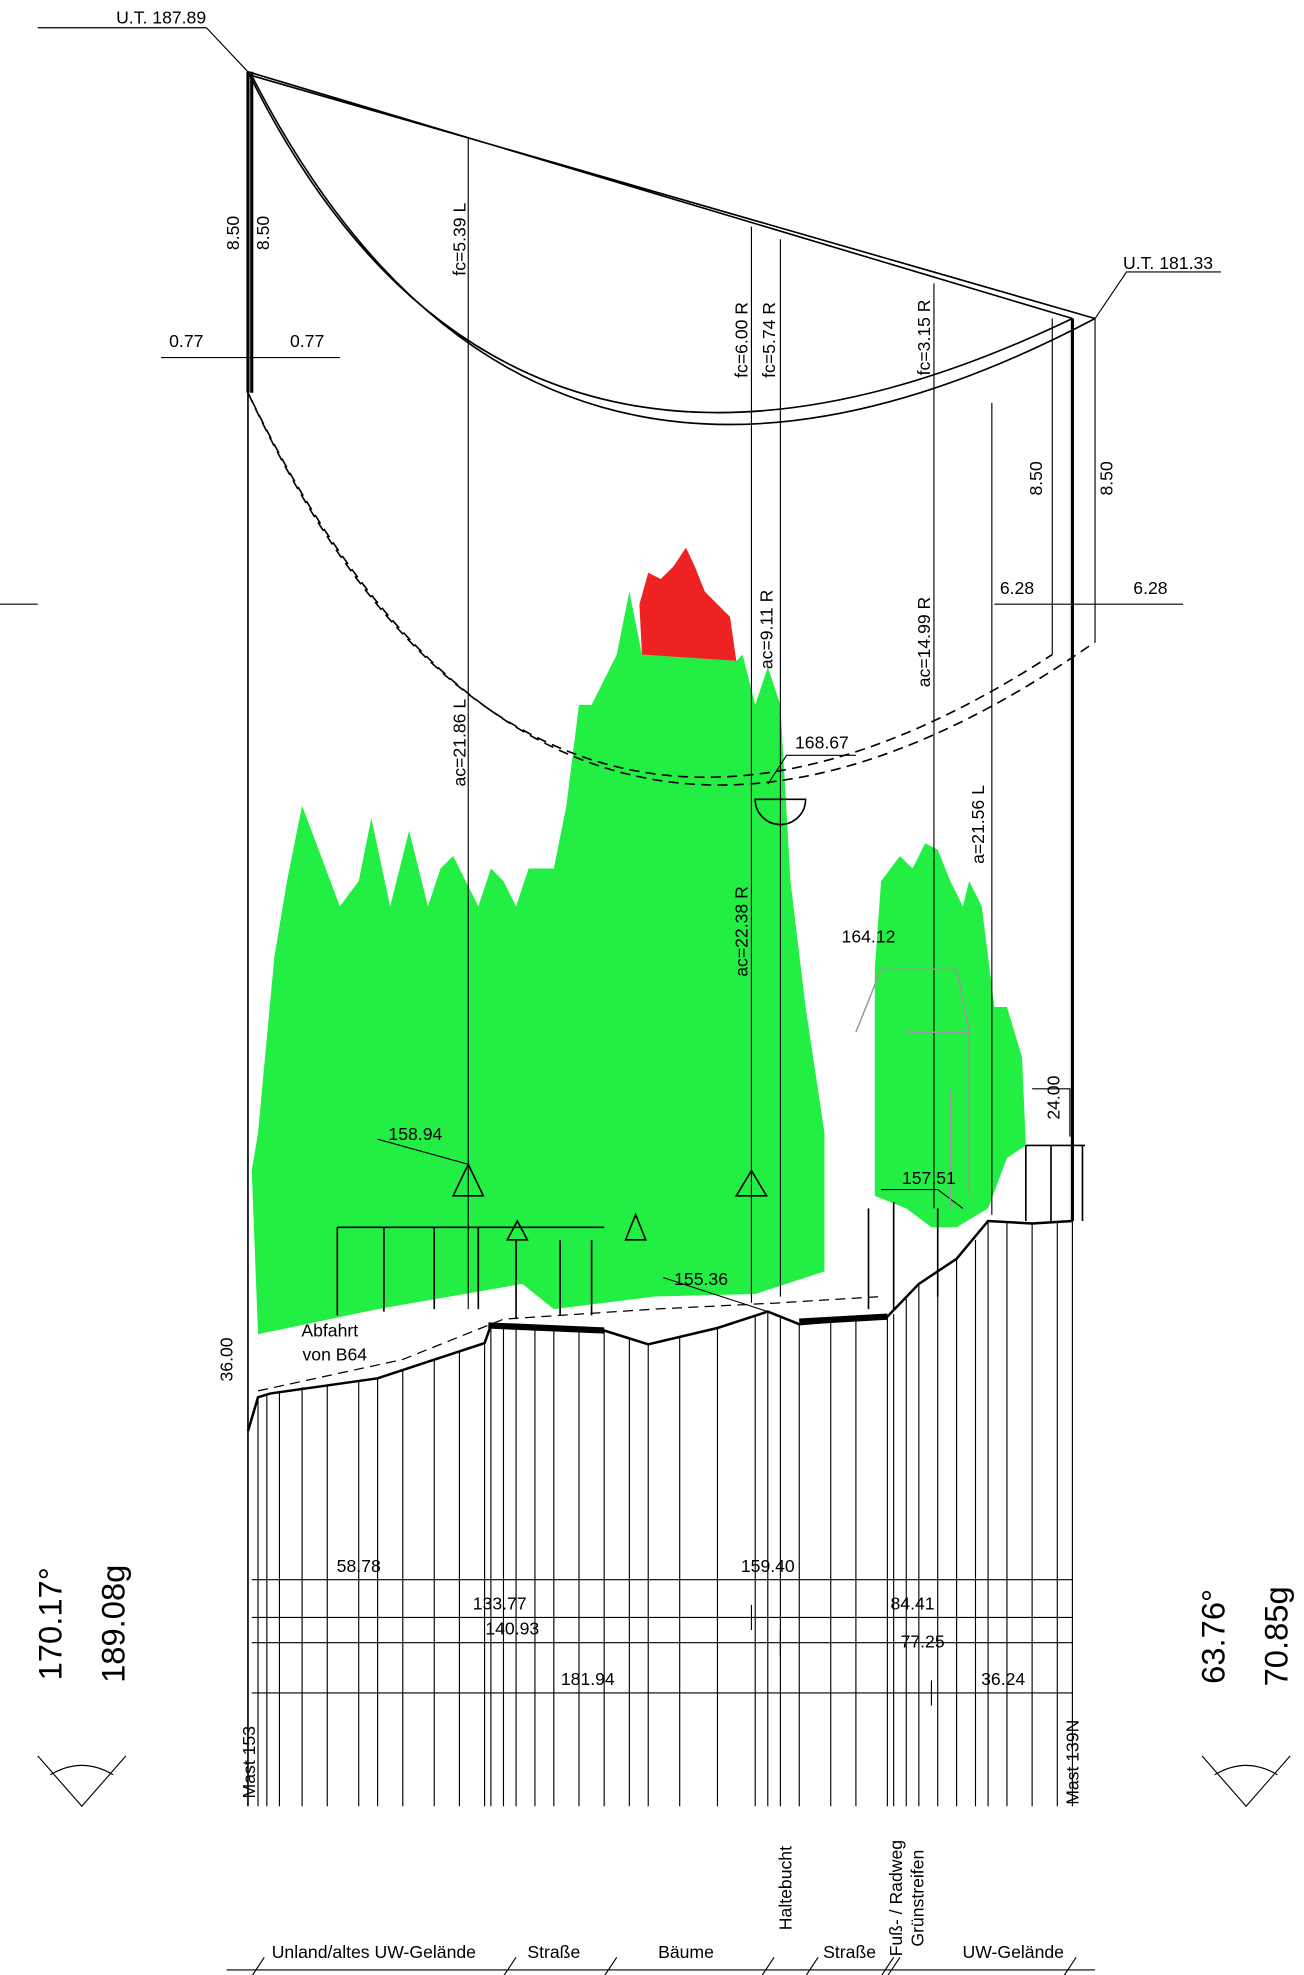 The width and height of the screenshot is (1304, 1975). I want to click on label: 159.40, so click(768, 1566).